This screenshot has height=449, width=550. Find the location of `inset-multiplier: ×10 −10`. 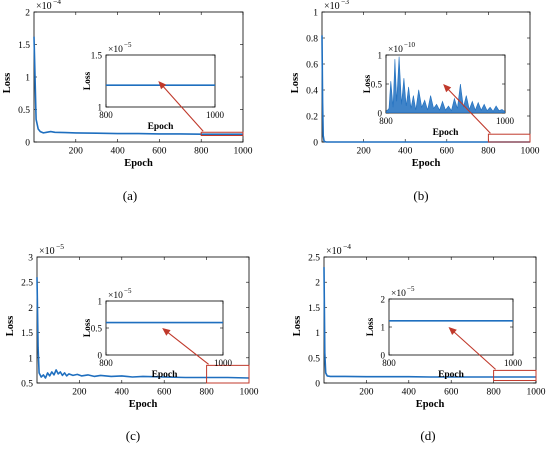

inset-multiplier: ×10 −10 is located at coordinates (401, 48).